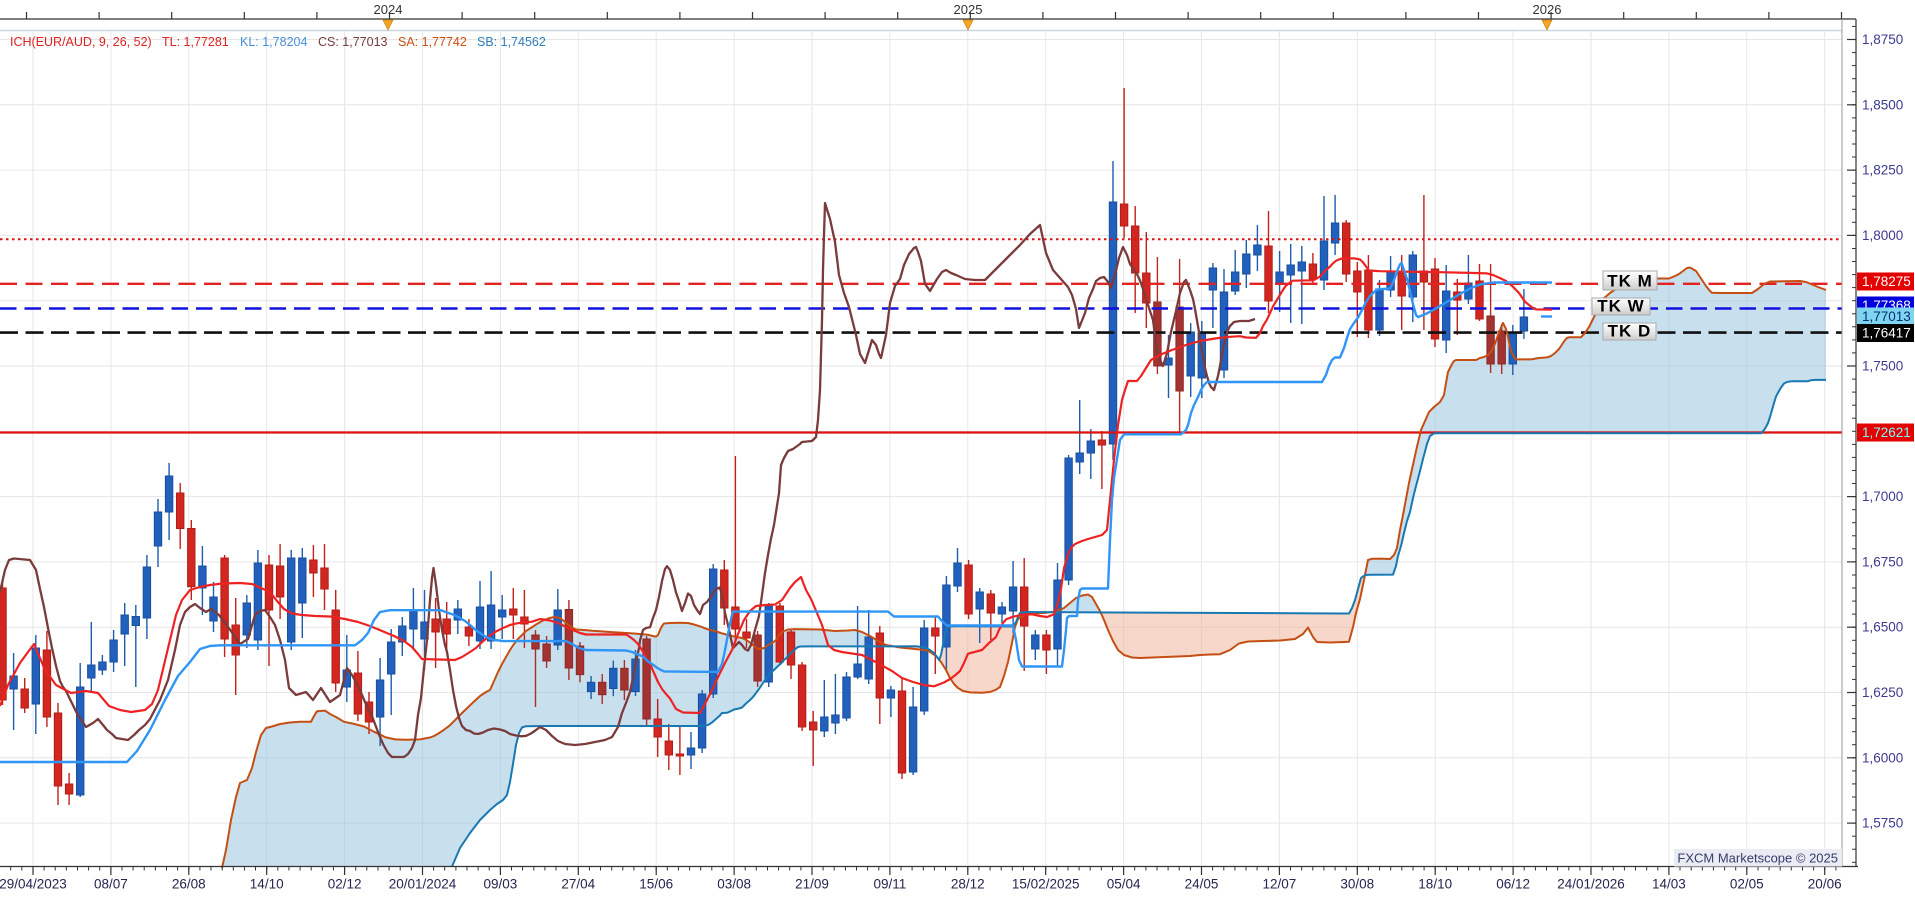 The height and width of the screenshot is (905, 1915). What do you see at coordinates (1747, 884) in the screenshot?
I see `svg-text: 02/05` at bounding box center [1747, 884].